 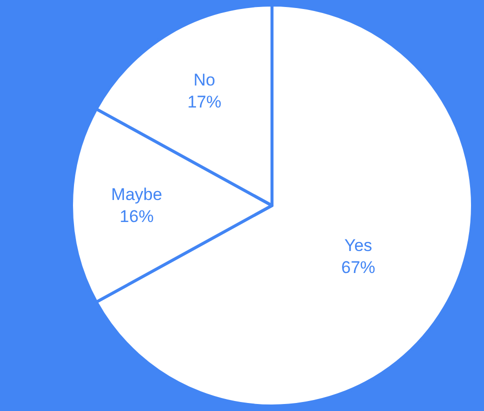 I want to click on slice-label: Yes, so click(x=358, y=245).